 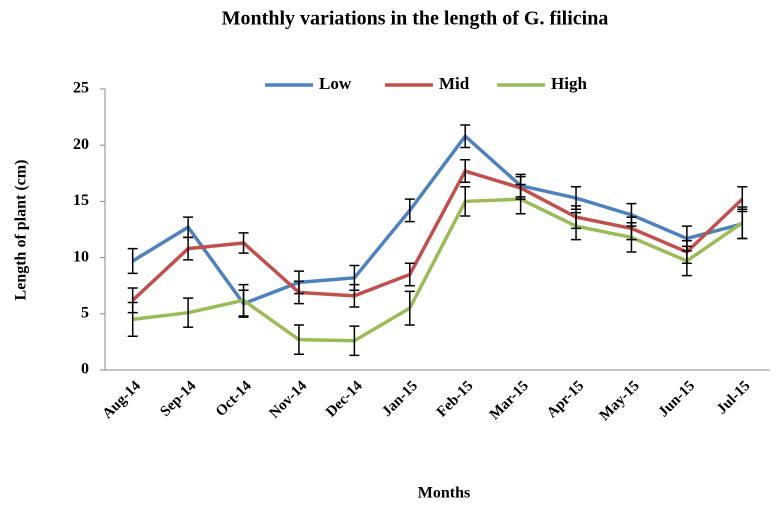 I want to click on x-tick-label: Feb-15, so click(x=455, y=399).